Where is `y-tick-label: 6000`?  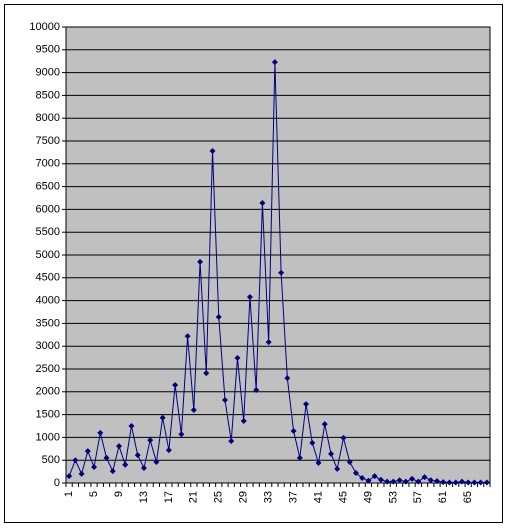
y-tick-label: 6000 is located at coordinates (48, 209).